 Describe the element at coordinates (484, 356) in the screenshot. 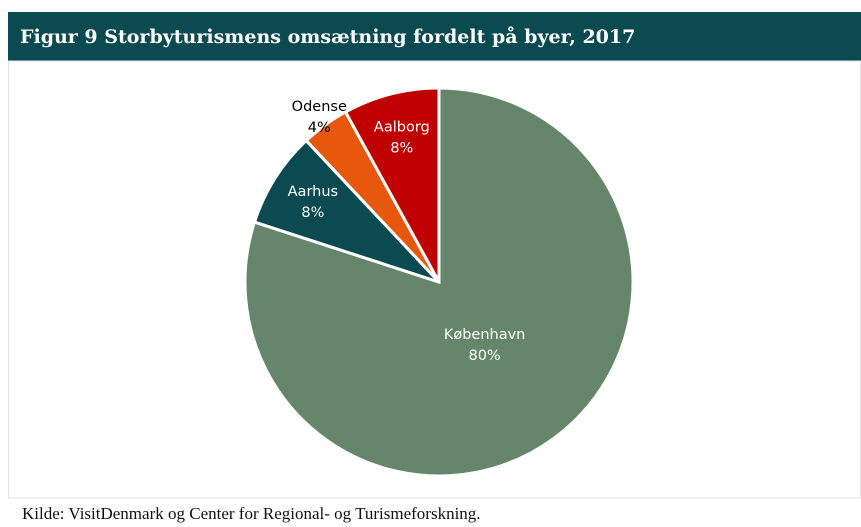

I see `slice-value: 80%` at that location.